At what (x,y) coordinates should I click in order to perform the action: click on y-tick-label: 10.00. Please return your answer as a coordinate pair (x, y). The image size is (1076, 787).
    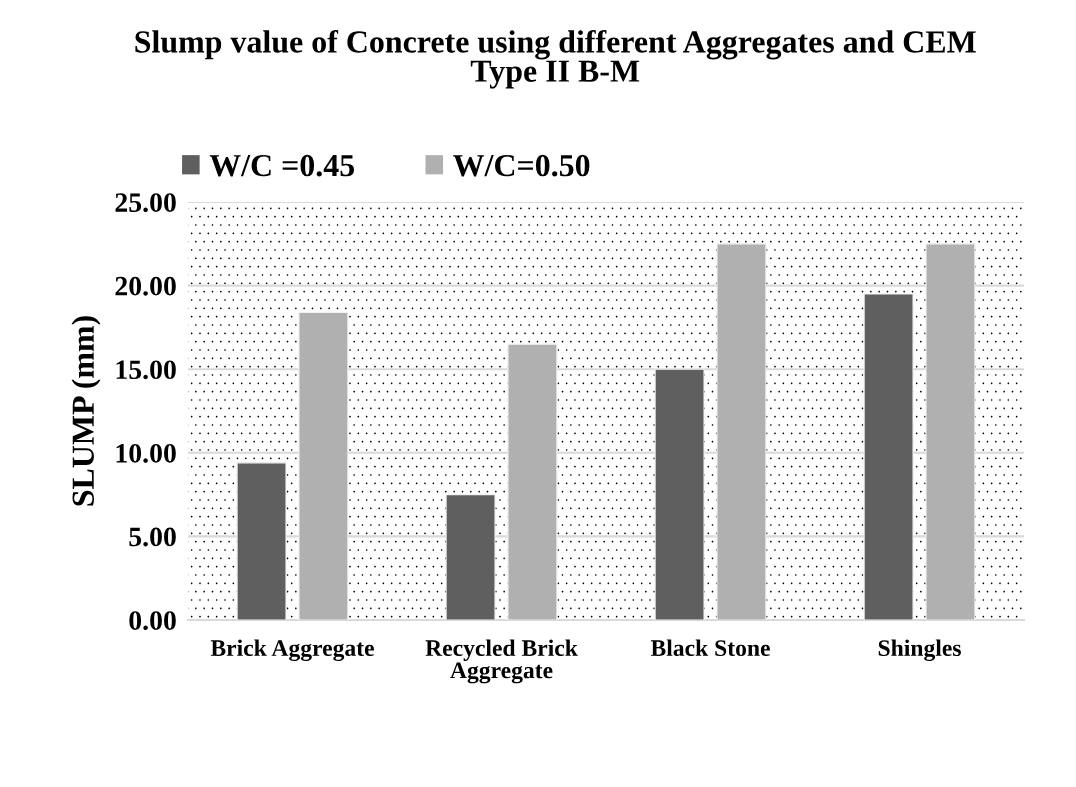
    Looking at the image, I should click on (146, 453).